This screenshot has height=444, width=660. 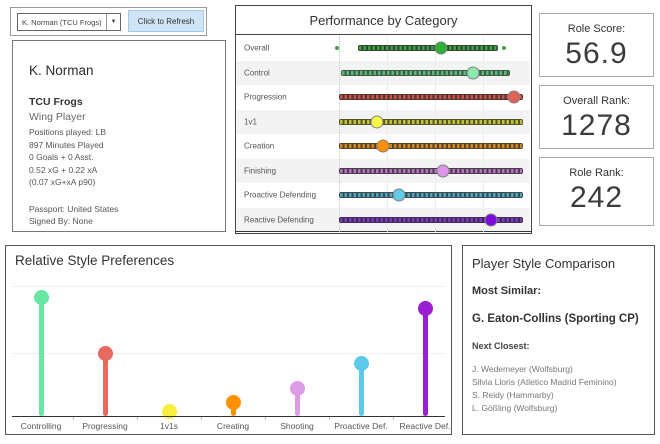 What do you see at coordinates (105, 426) in the screenshot?
I see `style-category-label: Progressing` at bounding box center [105, 426].